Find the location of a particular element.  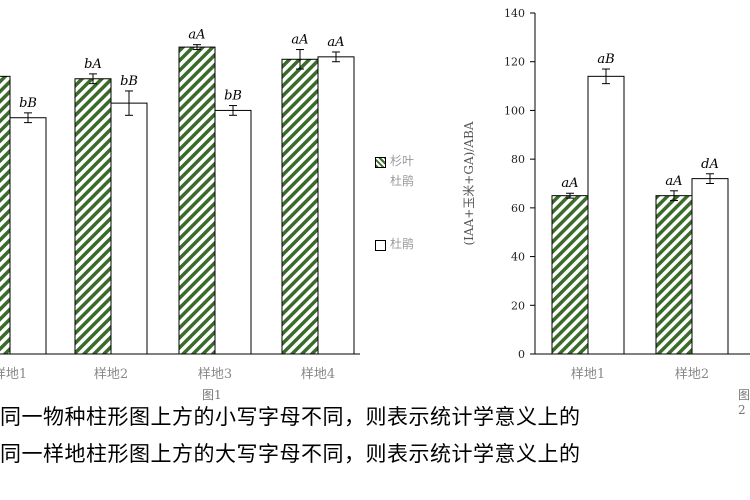

chart1-sig-label-1-0: bB is located at coordinates (28, 103).